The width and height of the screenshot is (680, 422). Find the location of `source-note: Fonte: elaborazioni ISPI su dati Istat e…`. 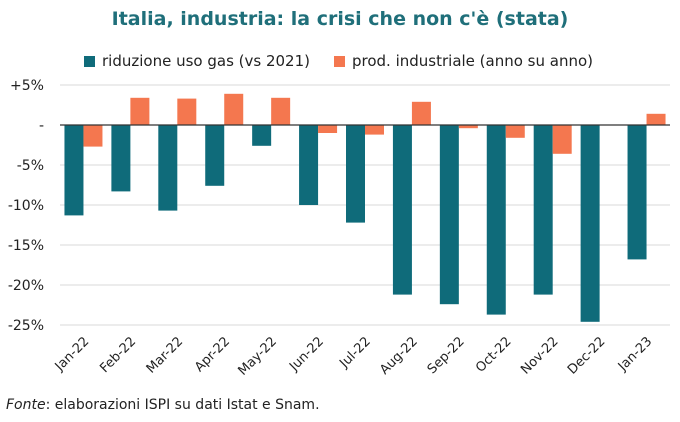

source-note: Fonte: elaborazioni ISPI su dati Istat e… is located at coordinates (163, 405).